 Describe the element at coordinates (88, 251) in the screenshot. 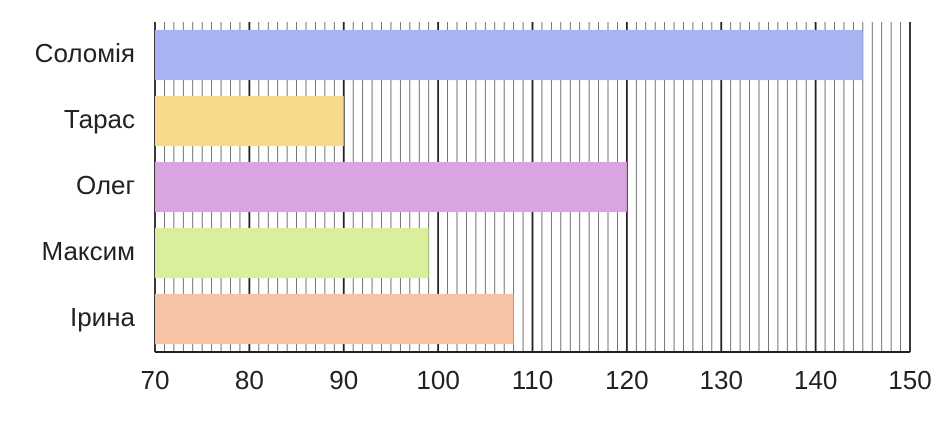

I see `y-tick-label: Максим` at that location.